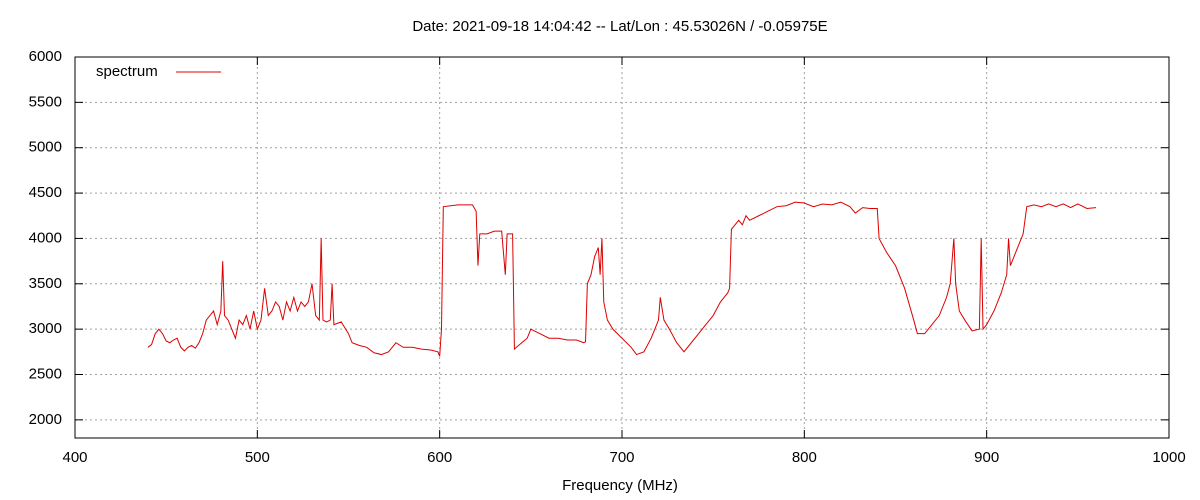  What do you see at coordinates (45, 192) in the screenshot?
I see `y-tick-label: 4500` at bounding box center [45, 192].